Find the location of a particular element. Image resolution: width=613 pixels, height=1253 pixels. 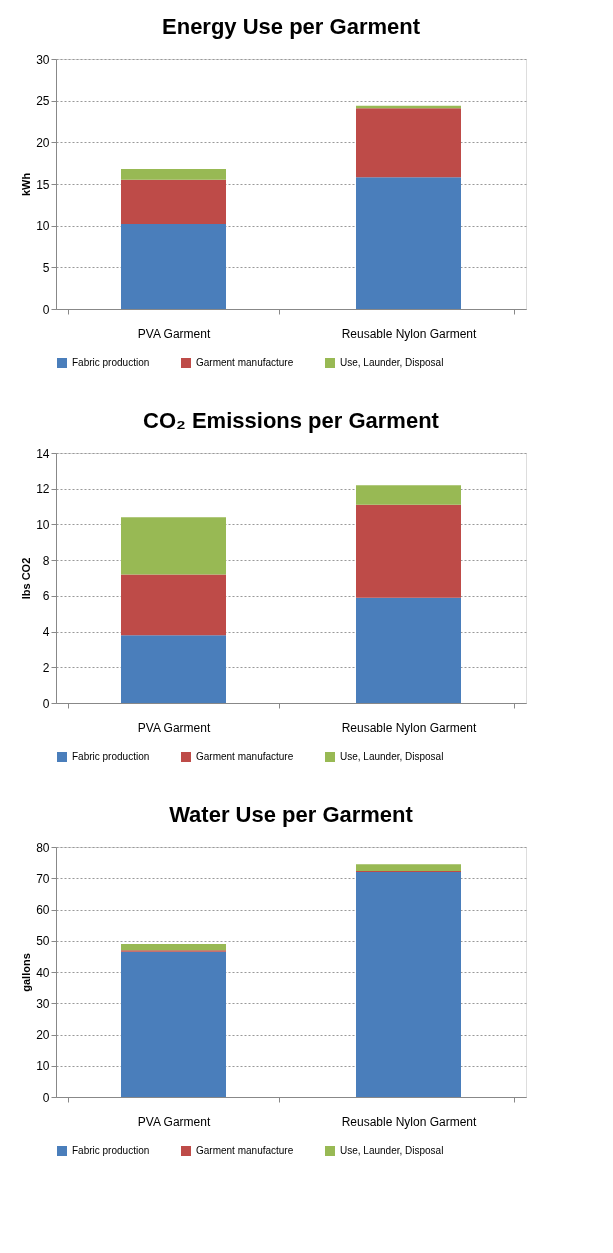

y-tick-label: 12 is located at coordinates (43, 489).